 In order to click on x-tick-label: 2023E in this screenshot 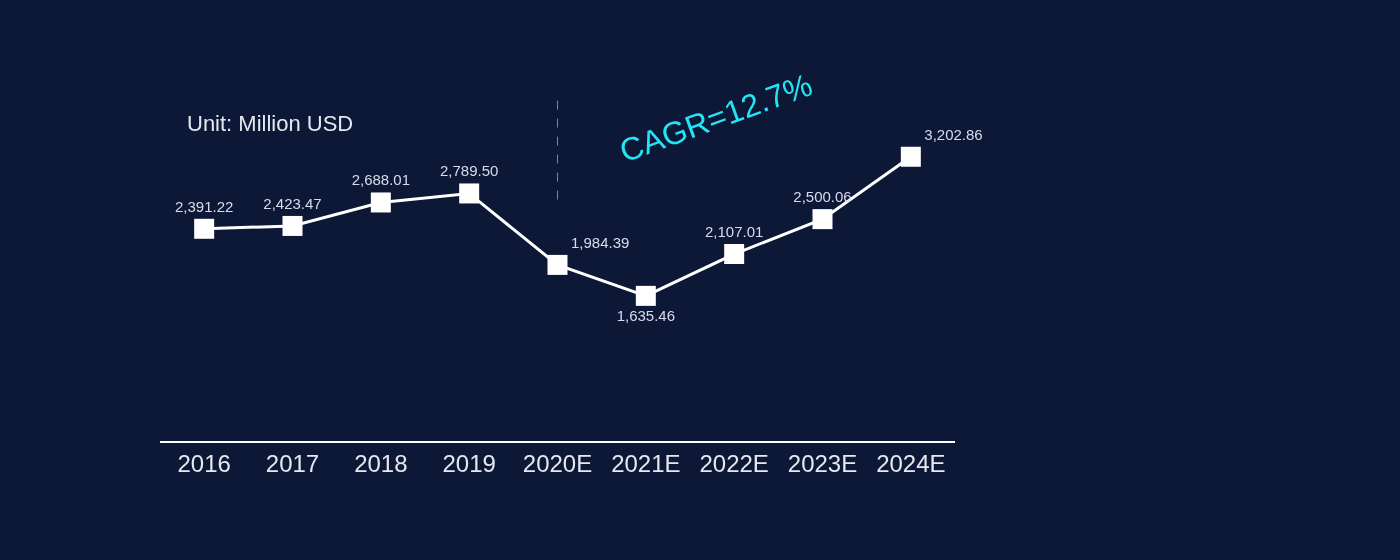, I will do `click(822, 463)`.